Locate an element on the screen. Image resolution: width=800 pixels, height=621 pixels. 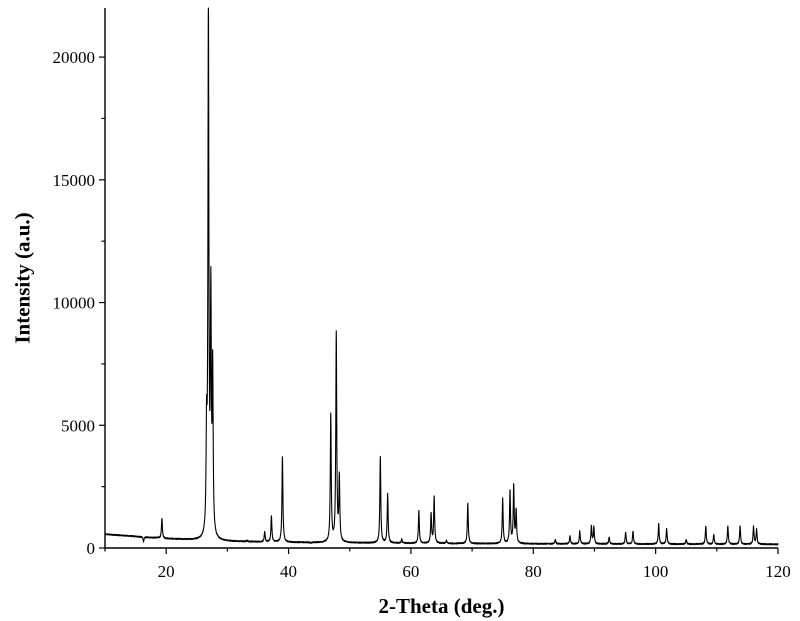
x-tick-label: 120 is located at coordinates (778, 571).